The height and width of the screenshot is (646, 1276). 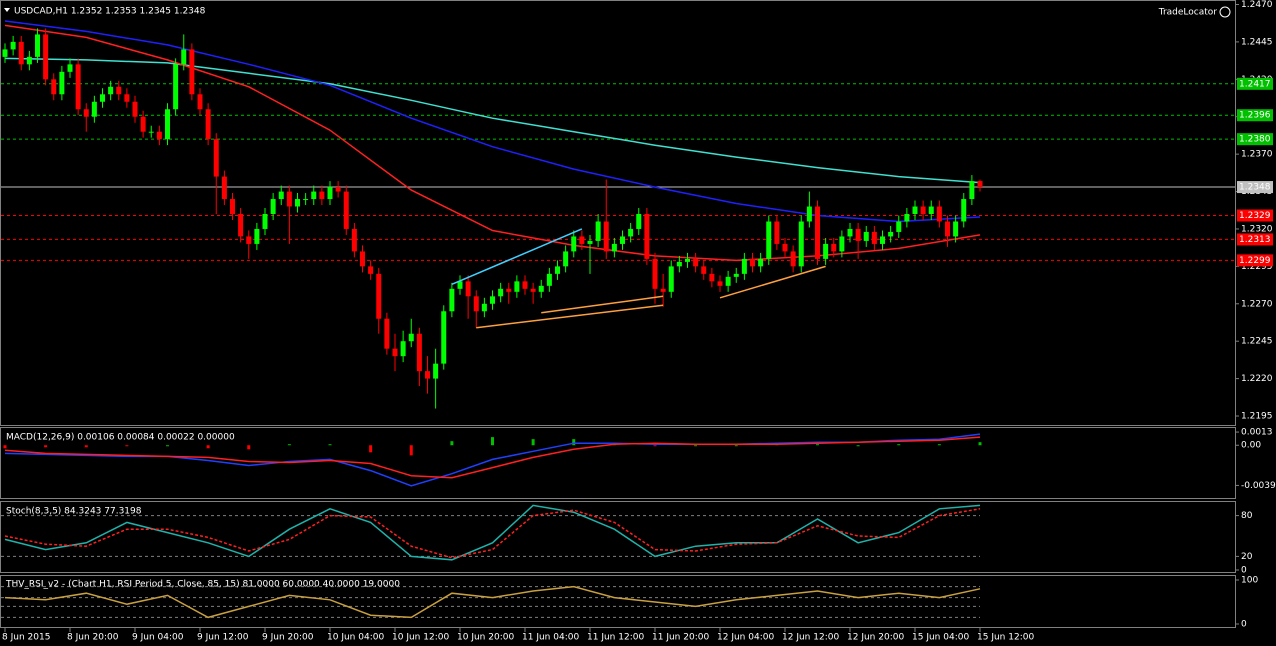 What do you see at coordinates (680, 638) in the screenshot?
I see `x-tick-label: 11 Jun 20:00` at bounding box center [680, 638].